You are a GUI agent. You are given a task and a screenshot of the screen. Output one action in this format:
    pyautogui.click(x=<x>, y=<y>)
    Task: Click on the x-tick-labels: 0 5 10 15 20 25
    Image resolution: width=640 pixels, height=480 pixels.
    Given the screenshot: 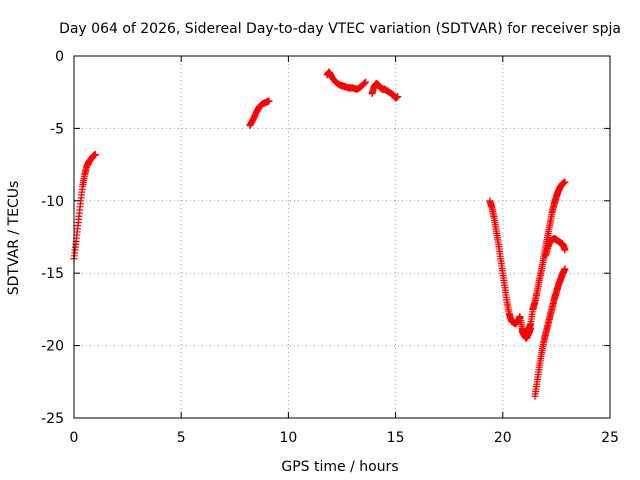 What is the action you would take?
    pyautogui.click(x=344, y=438)
    